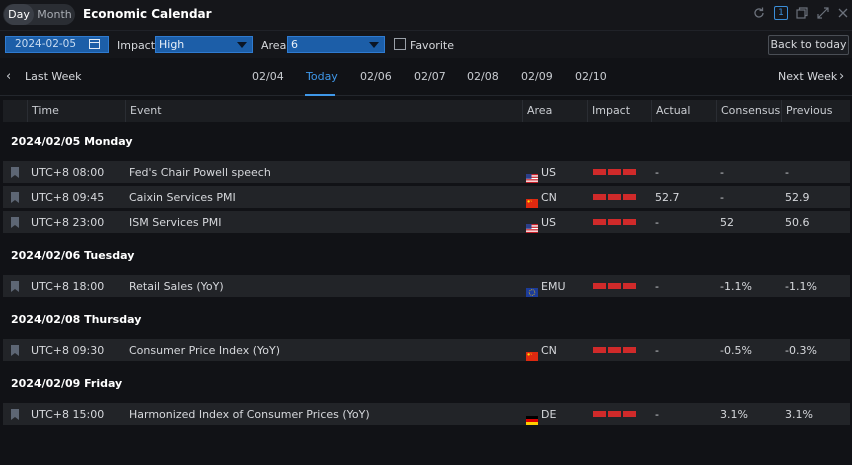 The width and height of the screenshot is (852, 465). Describe the element at coordinates (815, 111) in the screenshot. I see `header-previous: Previous` at that location.